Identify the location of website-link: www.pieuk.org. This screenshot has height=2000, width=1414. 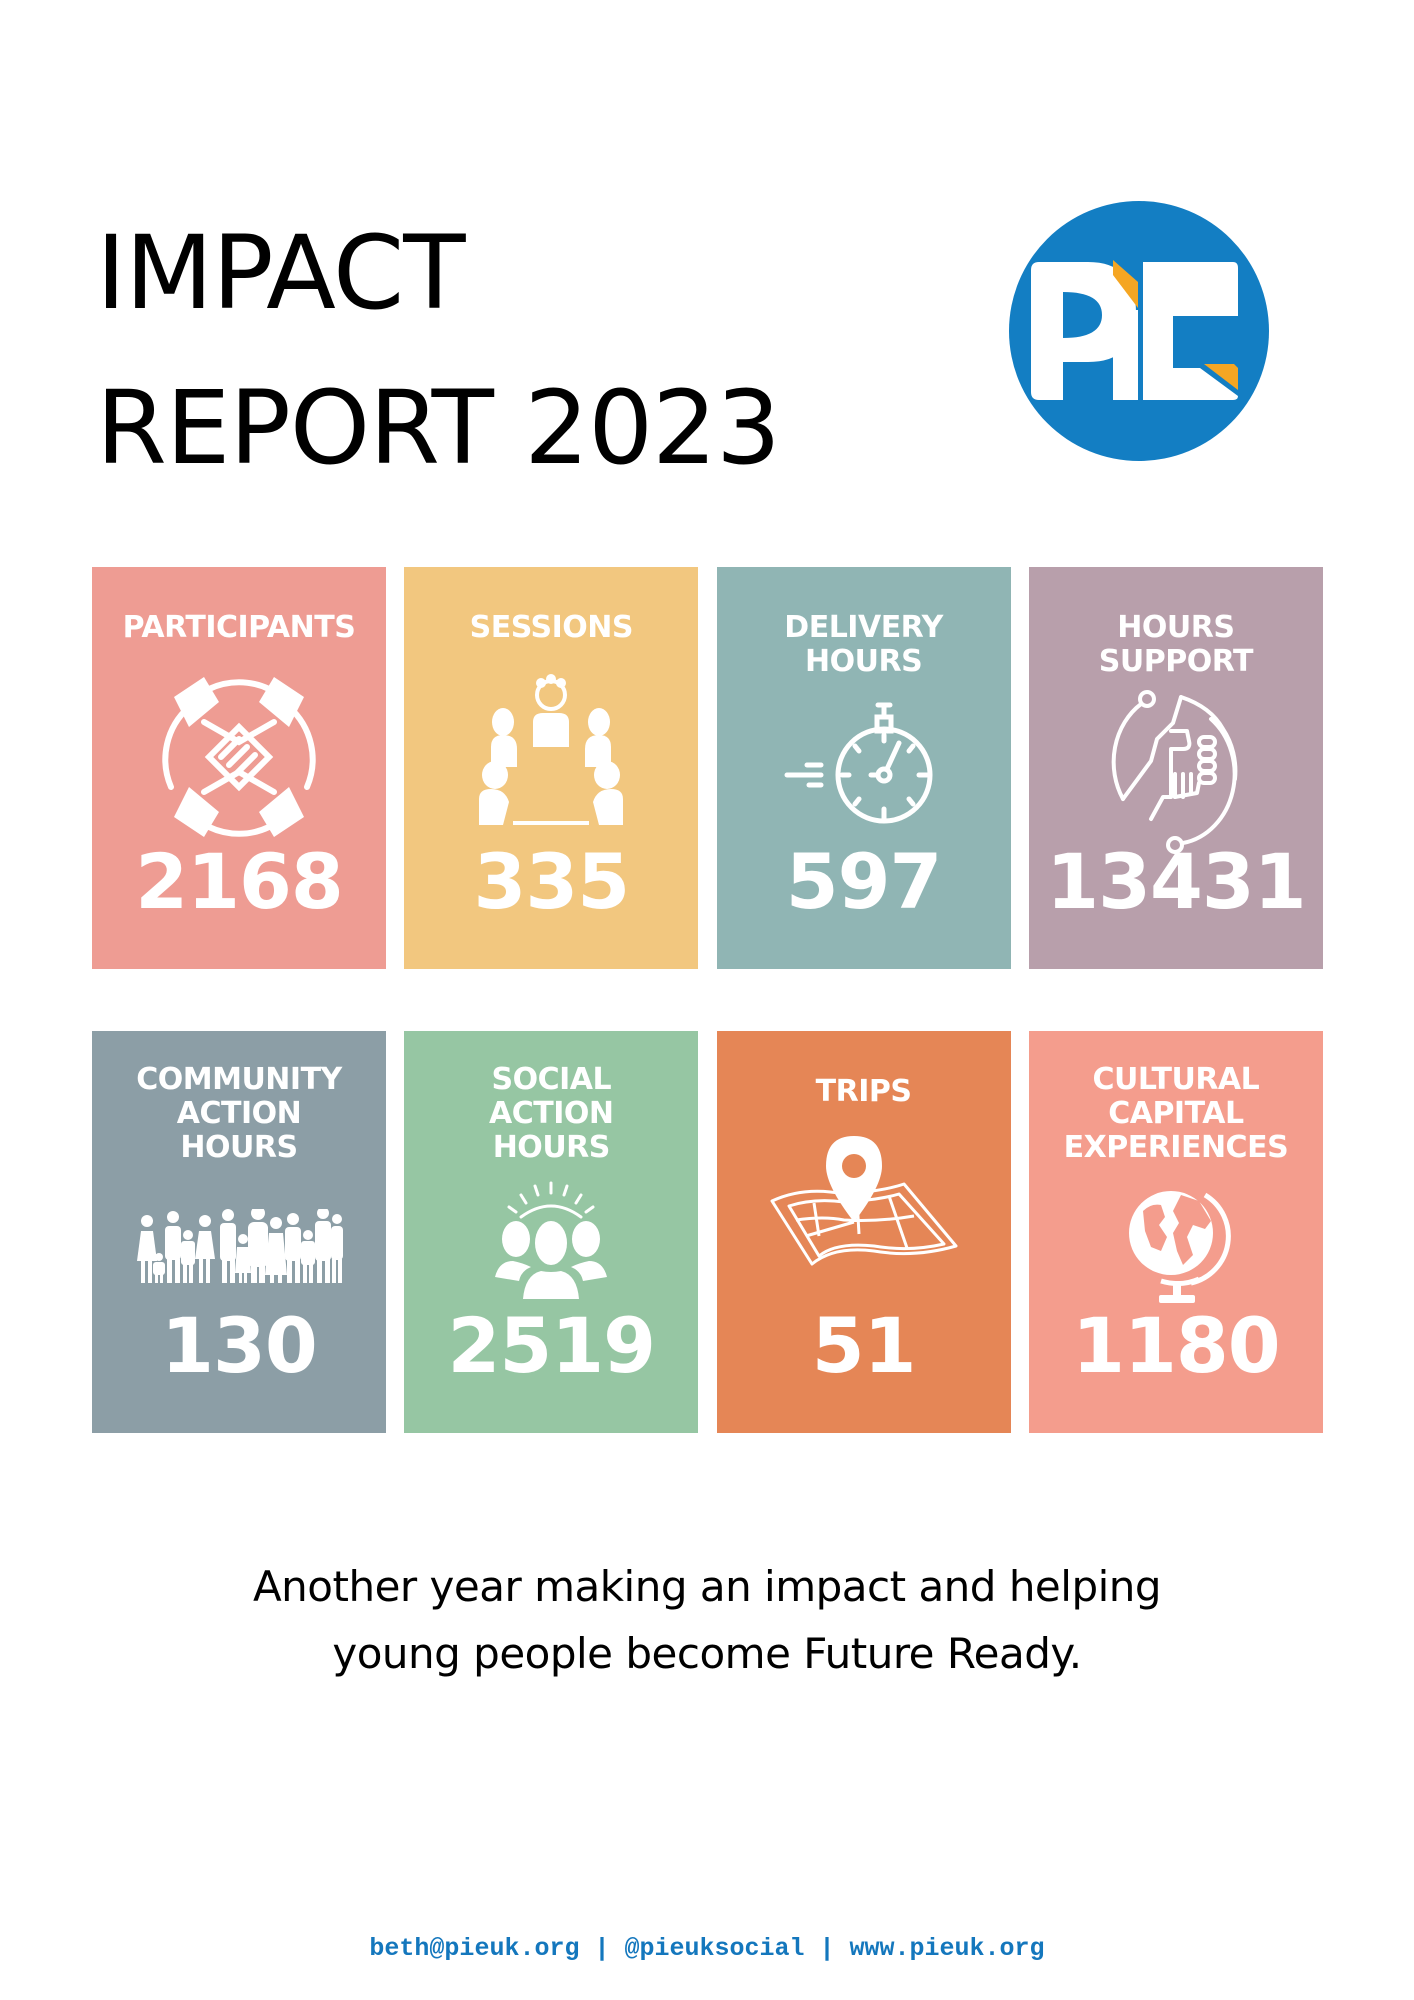
(947, 1948).